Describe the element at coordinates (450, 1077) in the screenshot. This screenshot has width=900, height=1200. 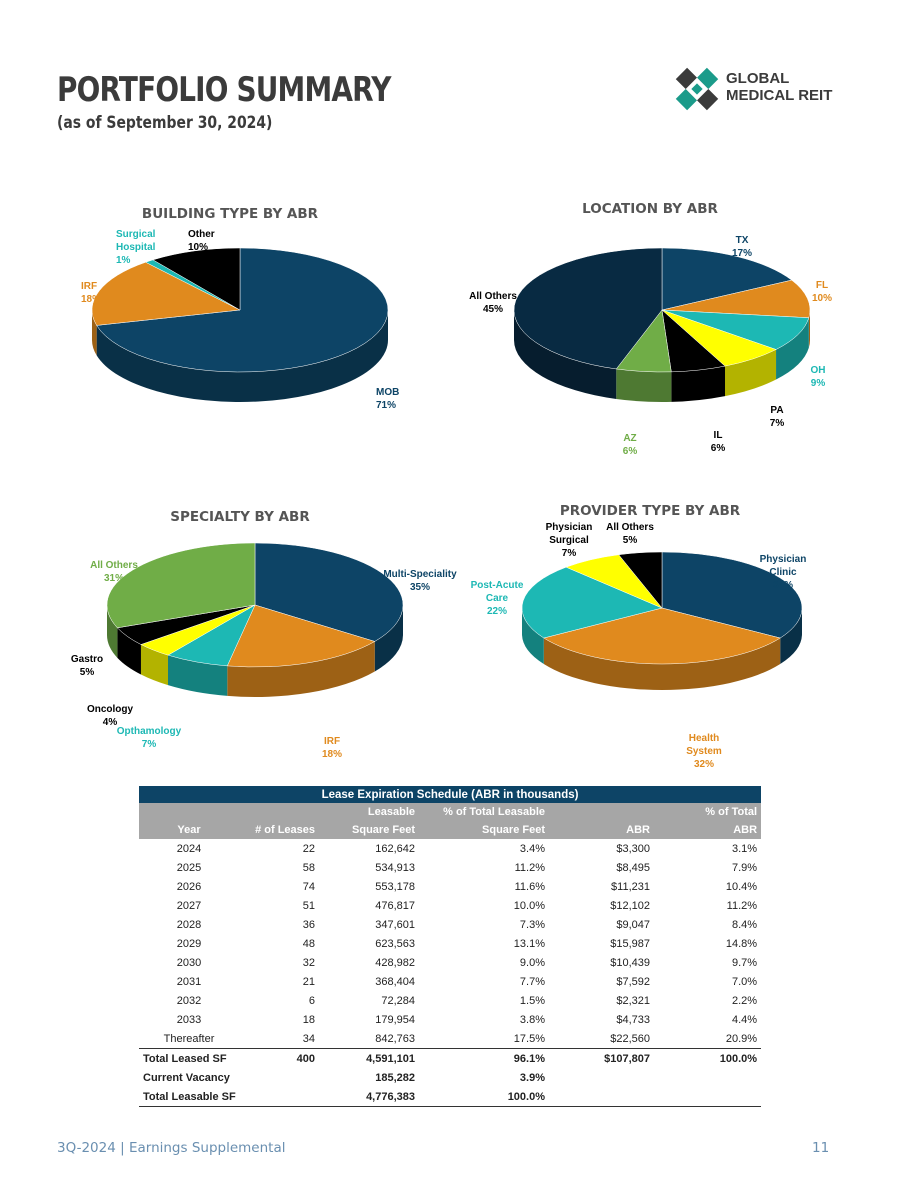
I see `table-total-row: Current Vacancy 185,282 3.9%` at that location.